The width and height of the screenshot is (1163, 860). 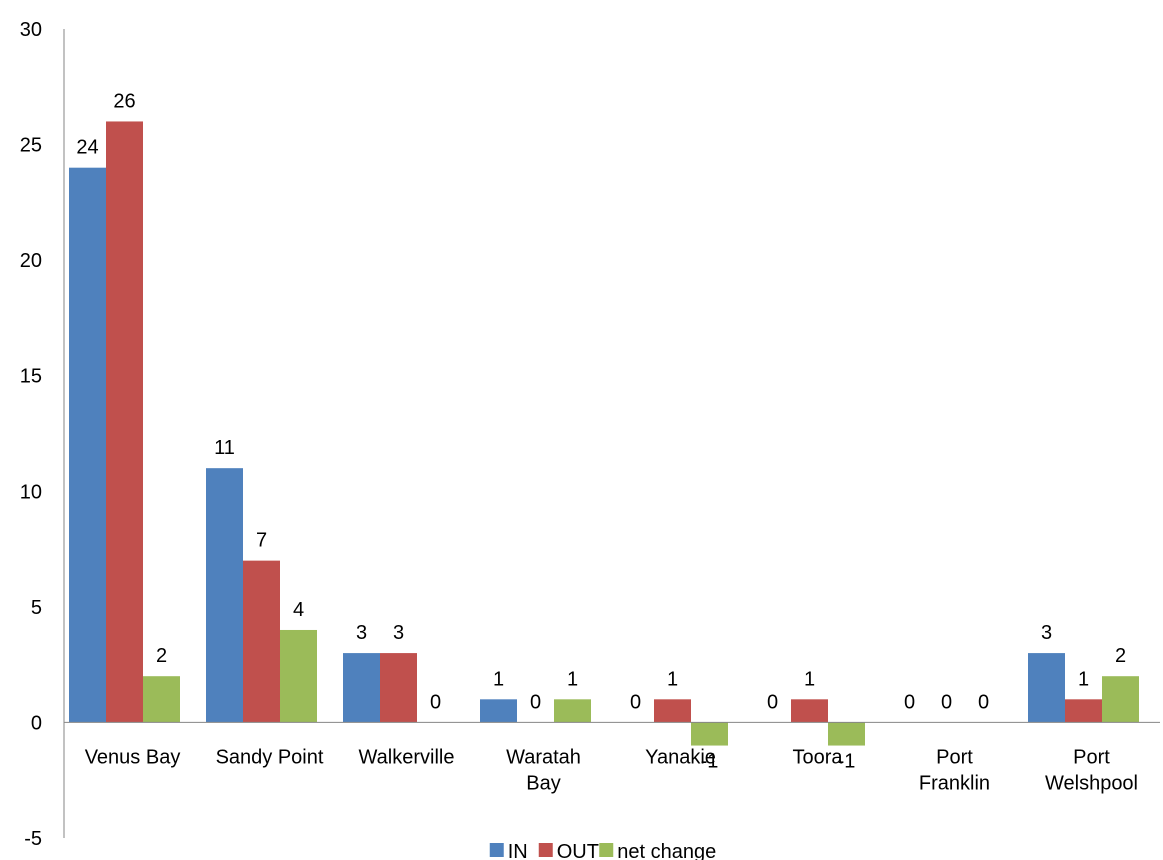 I want to click on y-tick-label: 0, so click(x=36, y=723).